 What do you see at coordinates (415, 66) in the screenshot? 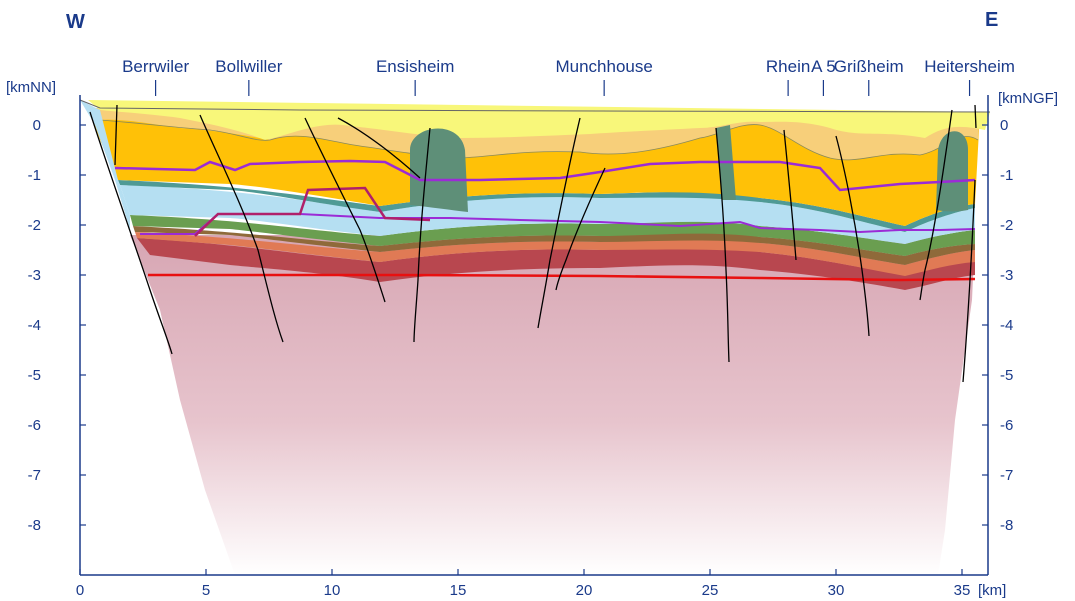
I see `place-label: Ensisheim` at bounding box center [415, 66].